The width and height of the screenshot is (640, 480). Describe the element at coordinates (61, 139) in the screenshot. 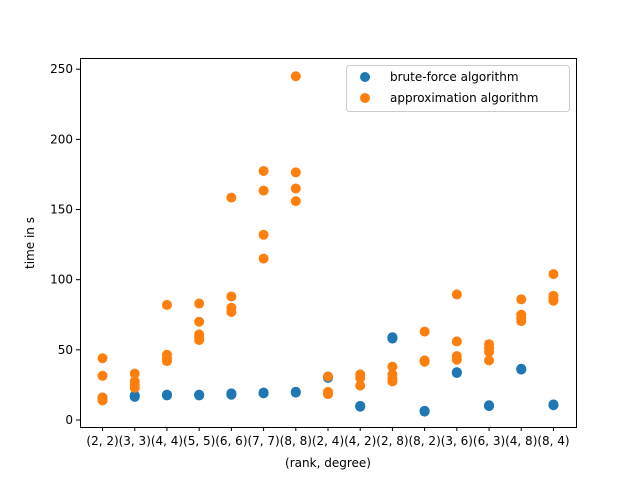

I see `y-tick-label: 200` at that location.